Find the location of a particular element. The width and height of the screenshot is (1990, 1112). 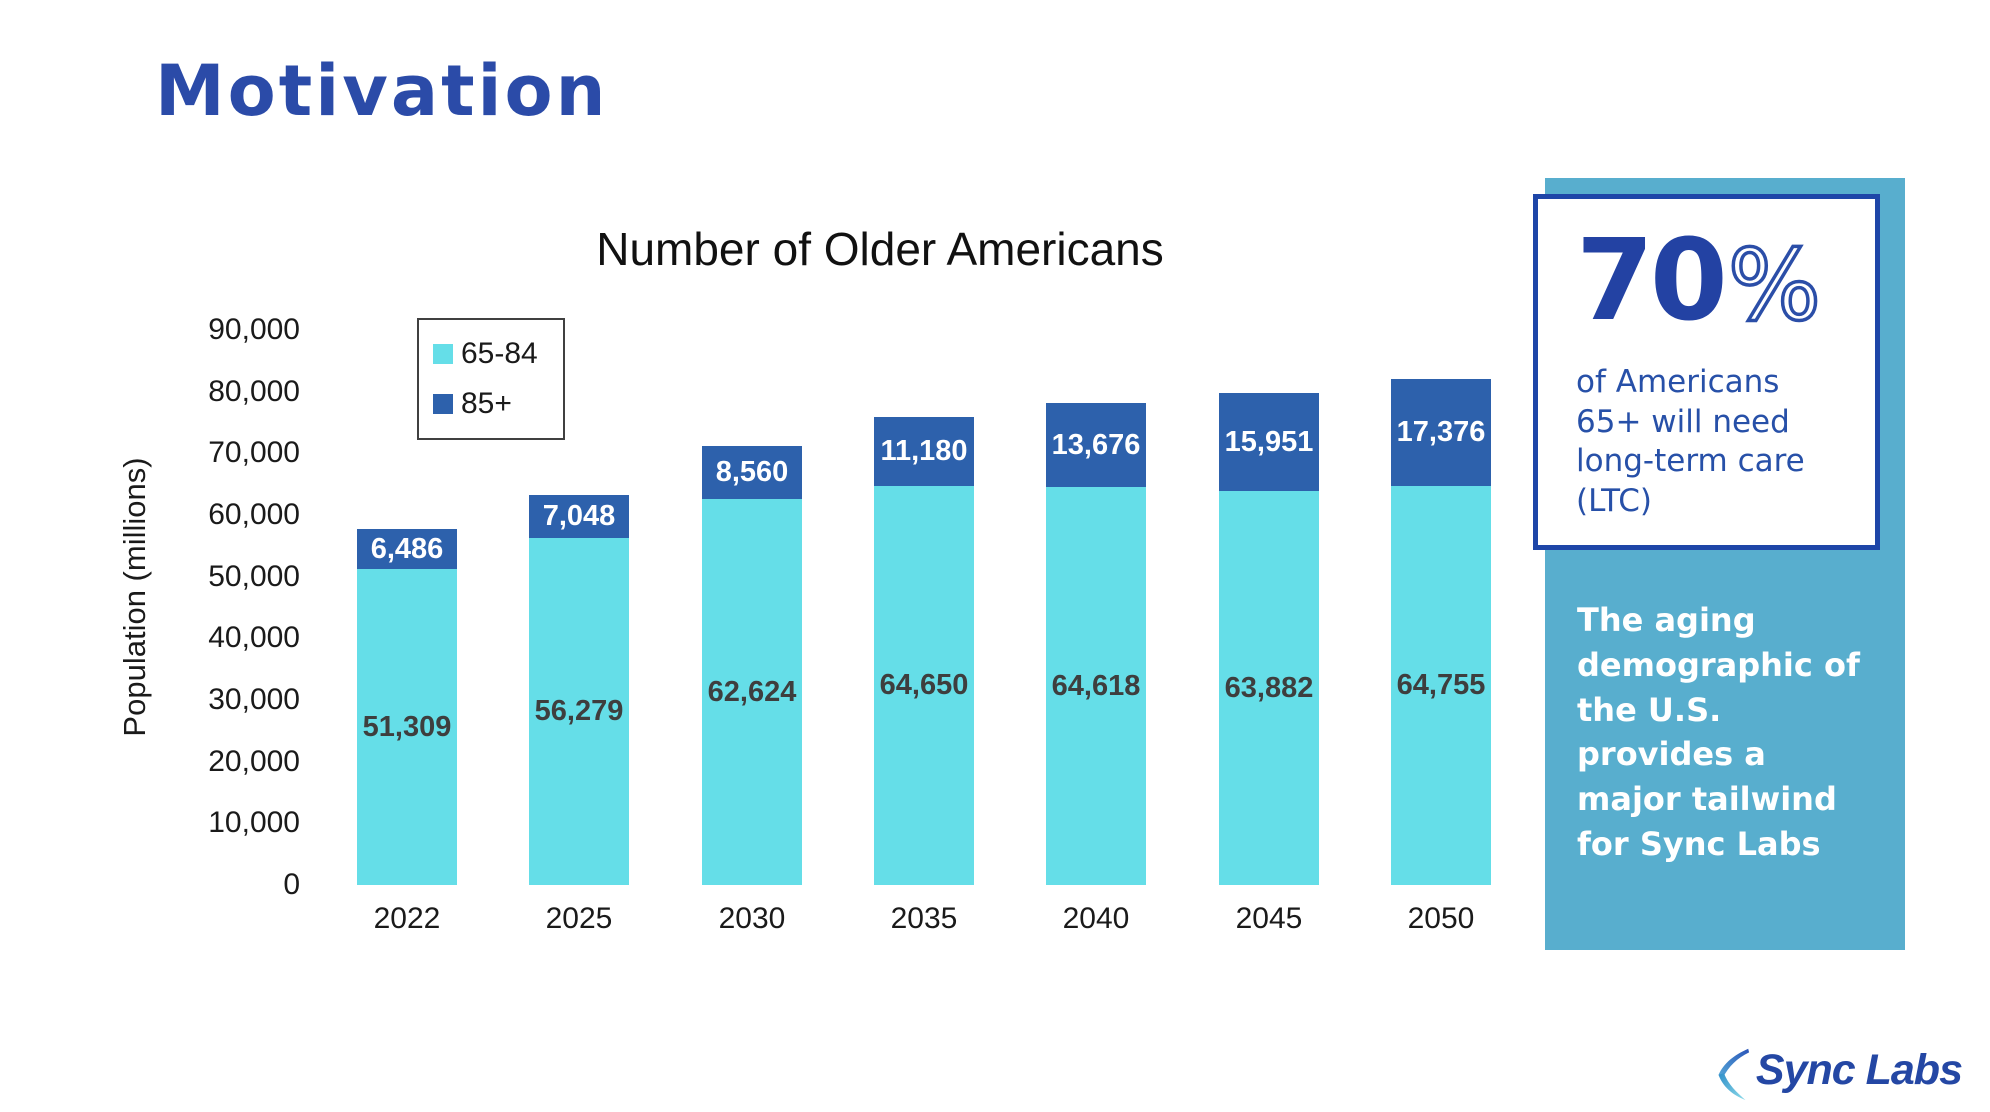

stat-percent-sign: % is located at coordinates (1774, 286).